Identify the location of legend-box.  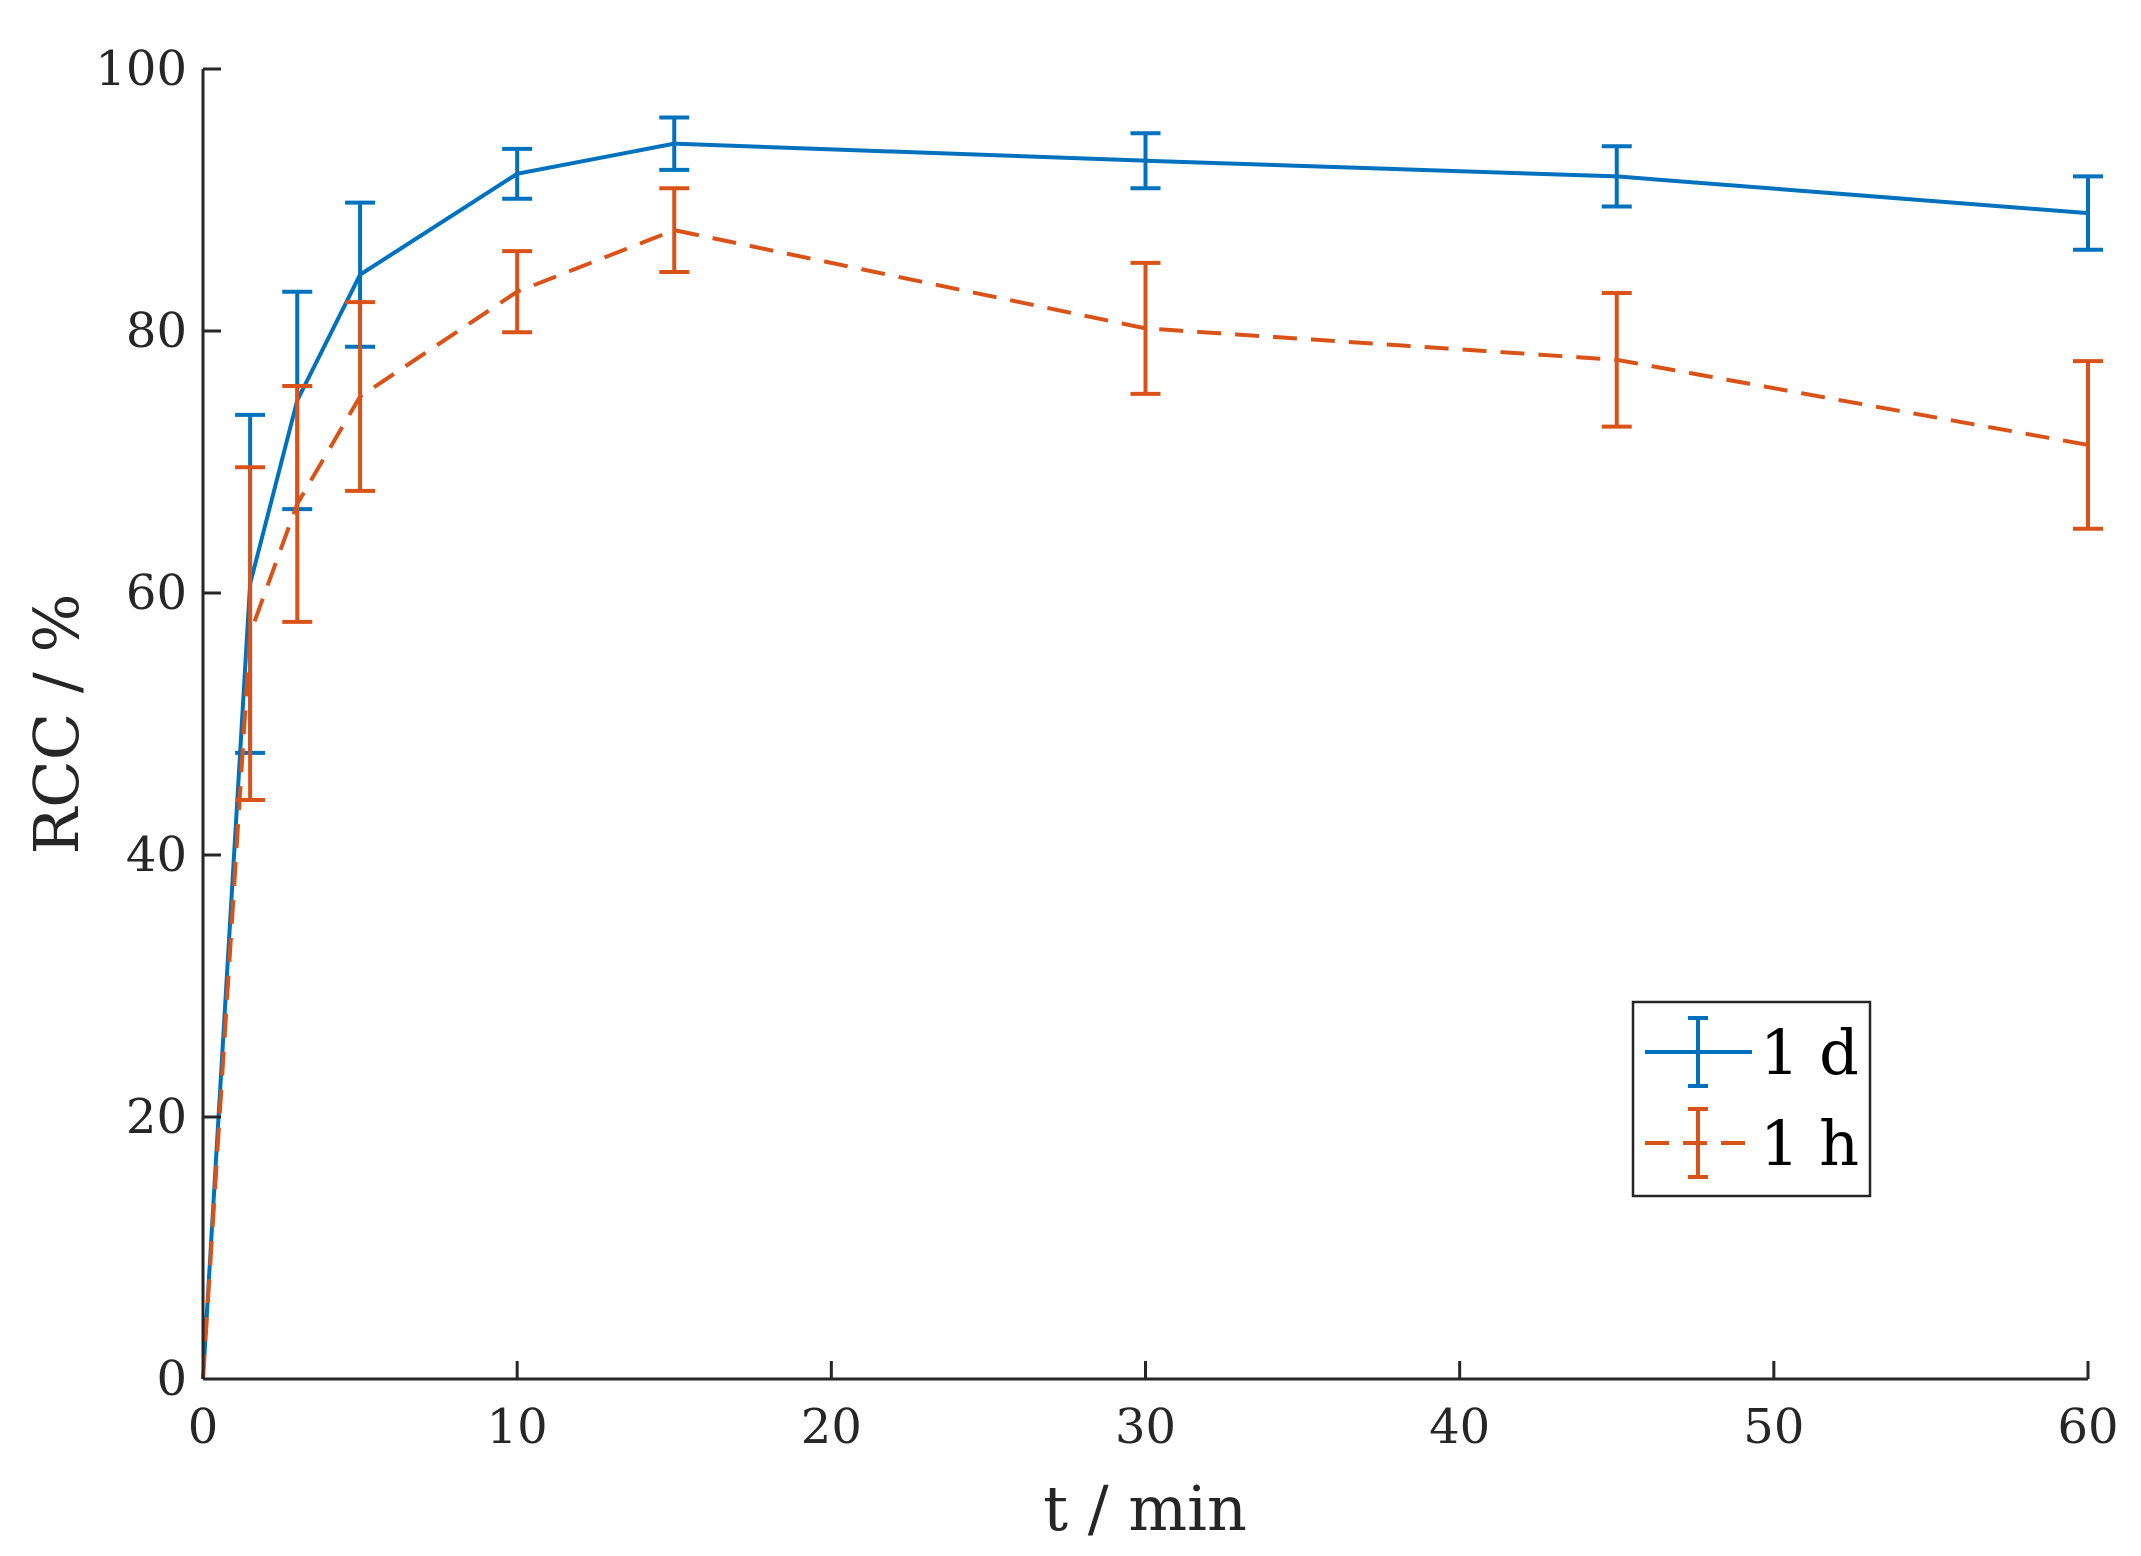
(1751, 1099).